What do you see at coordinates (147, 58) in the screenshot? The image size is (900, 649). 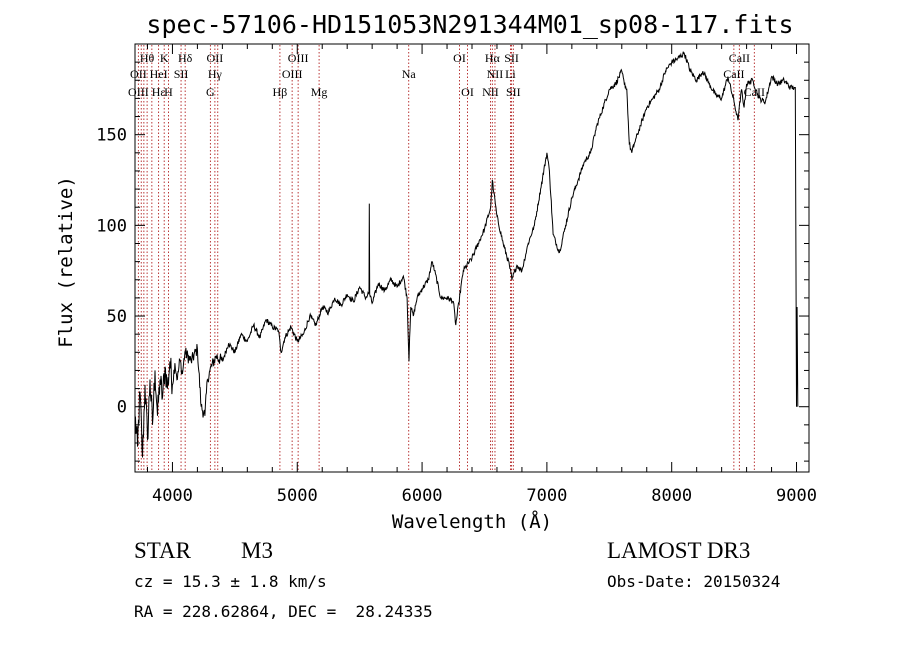 I see `line-annotation: Hθ` at bounding box center [147, 58].